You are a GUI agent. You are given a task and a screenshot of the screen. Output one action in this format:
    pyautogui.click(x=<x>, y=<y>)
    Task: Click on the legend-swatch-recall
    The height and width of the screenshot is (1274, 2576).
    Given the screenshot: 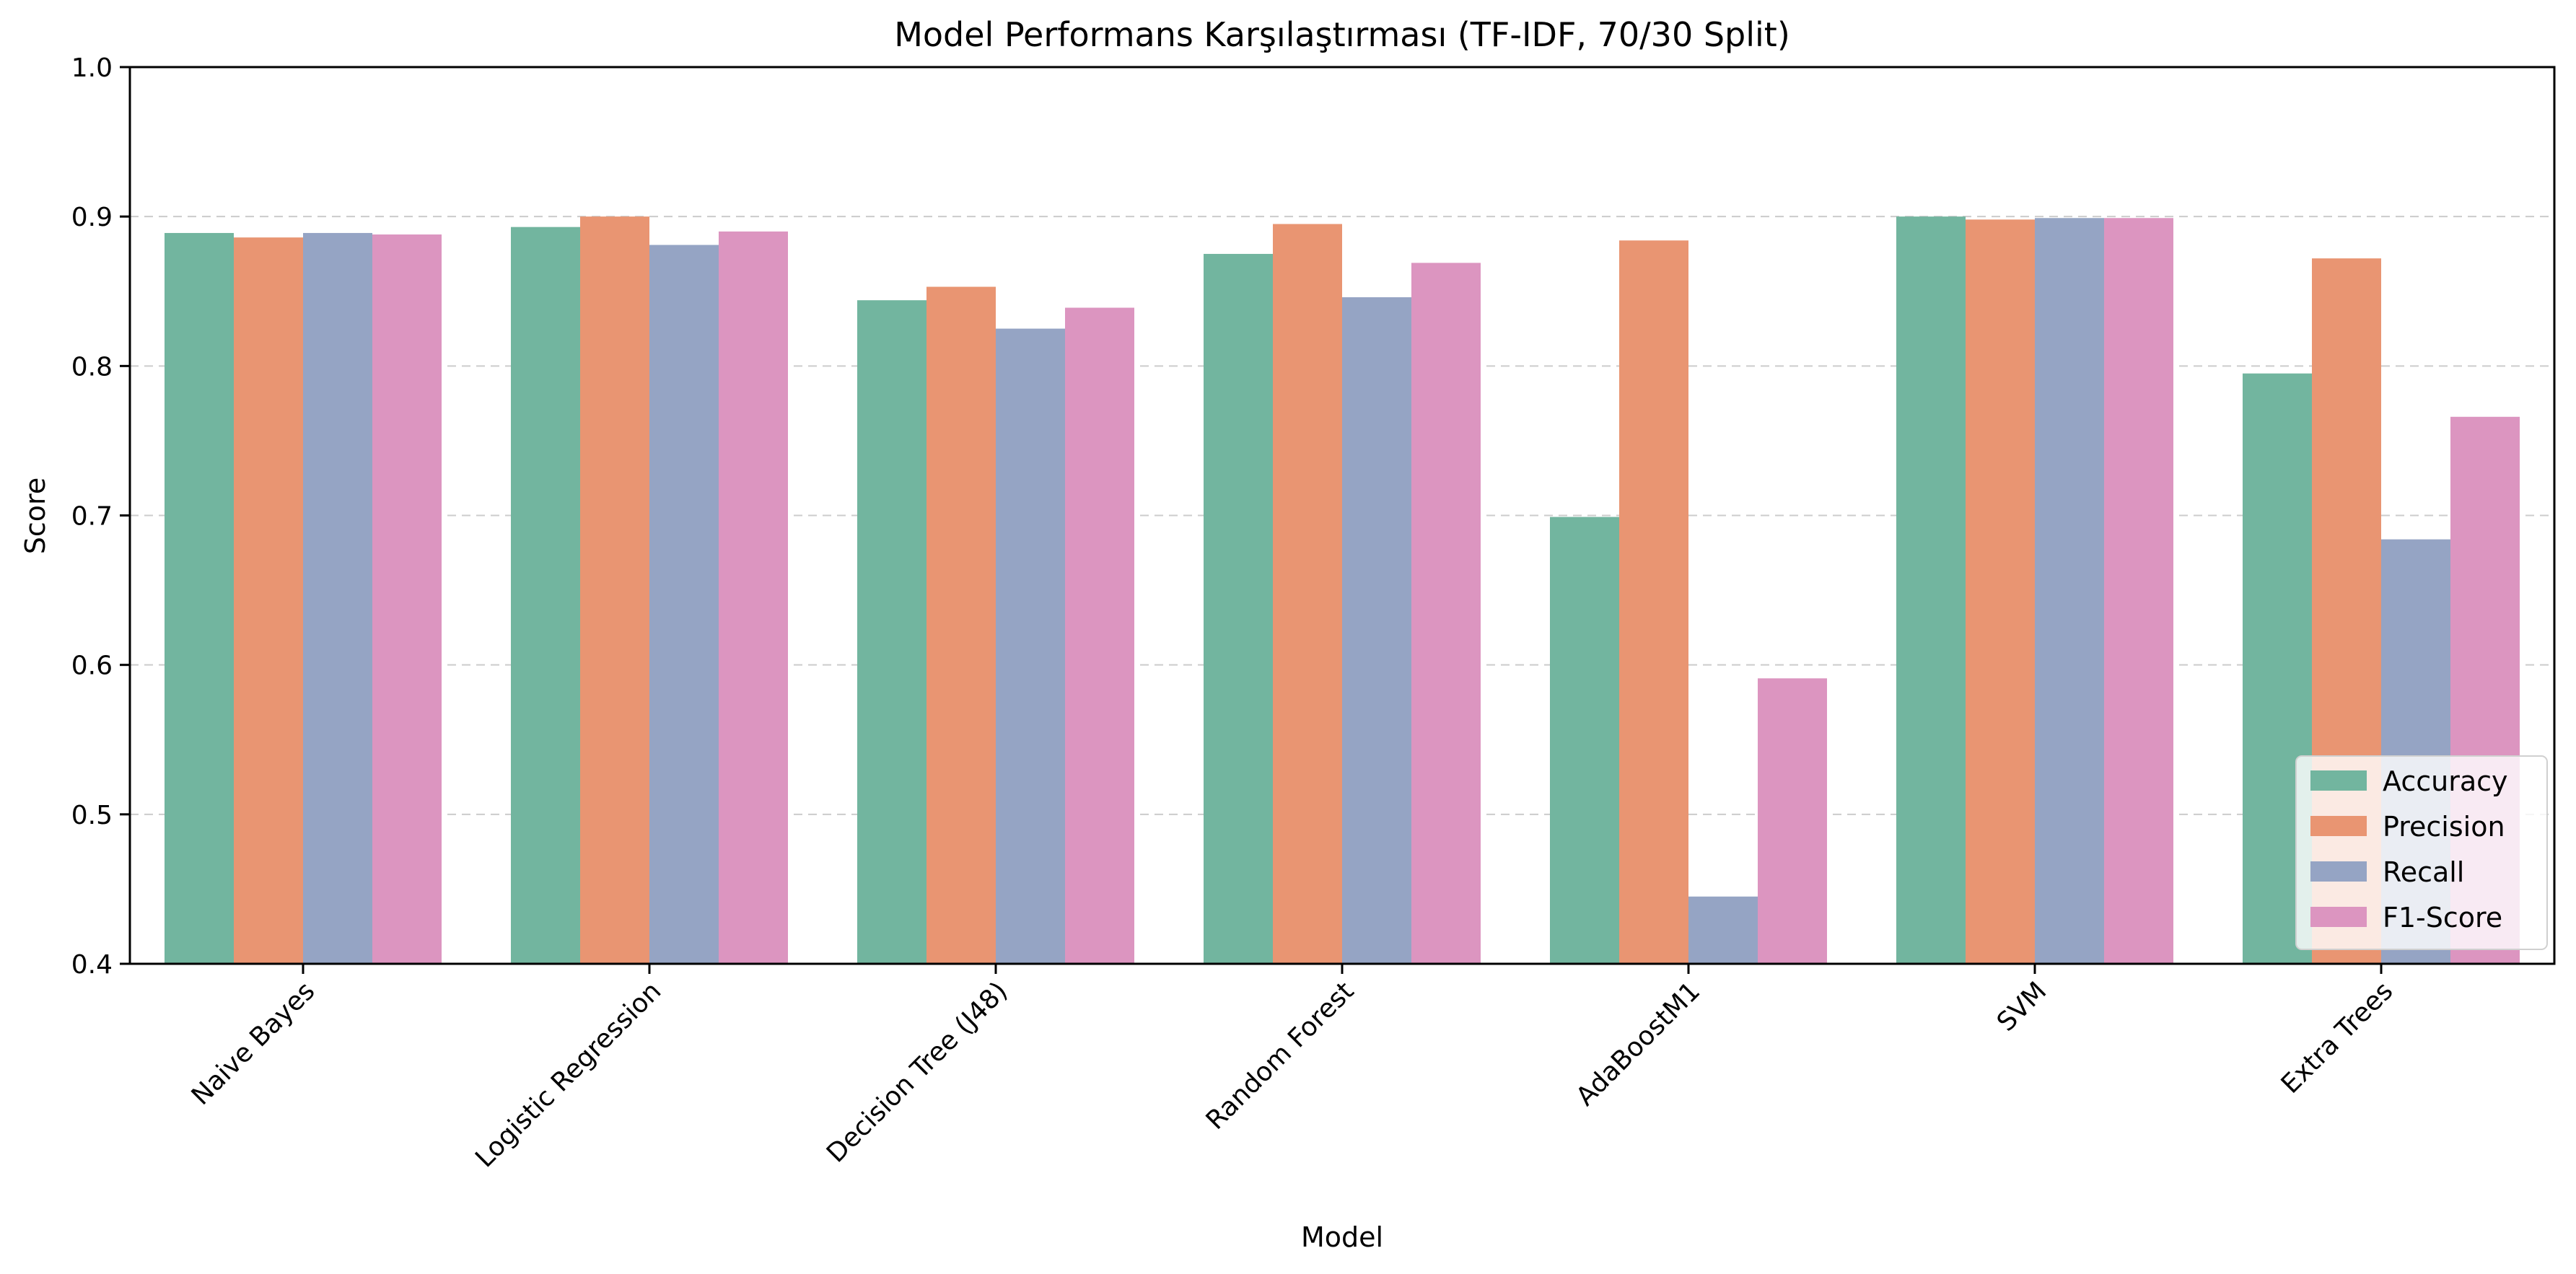 What is the action you would take?
    pyautogui.click(x=2338, y=871)
    